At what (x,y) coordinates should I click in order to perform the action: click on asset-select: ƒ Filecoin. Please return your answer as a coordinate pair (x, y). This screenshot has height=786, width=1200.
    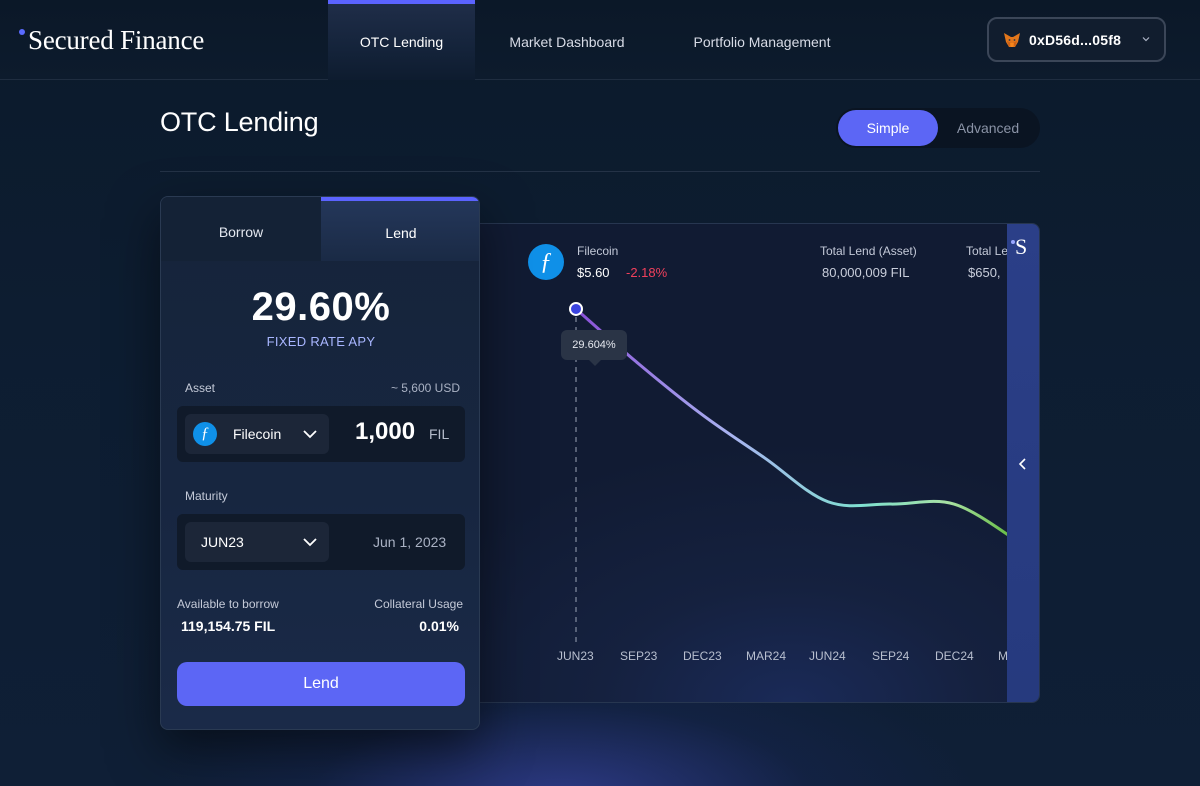
    Looking at the image, I should click on (257, 434).